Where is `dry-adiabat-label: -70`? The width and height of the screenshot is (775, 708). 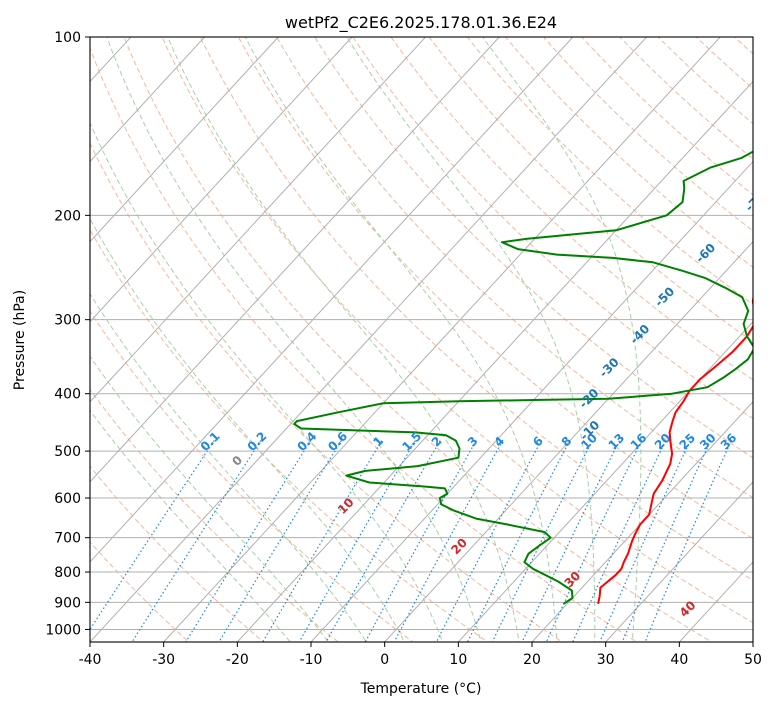 dry-adiabat-label: -70 is located at coordinates (754, 201).